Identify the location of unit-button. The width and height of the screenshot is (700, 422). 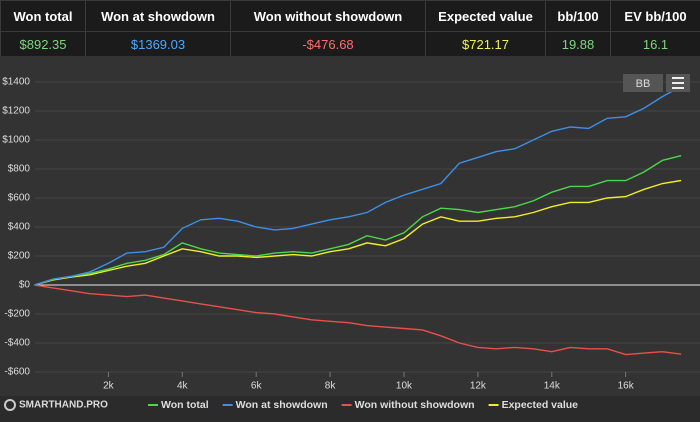
(643, 83).